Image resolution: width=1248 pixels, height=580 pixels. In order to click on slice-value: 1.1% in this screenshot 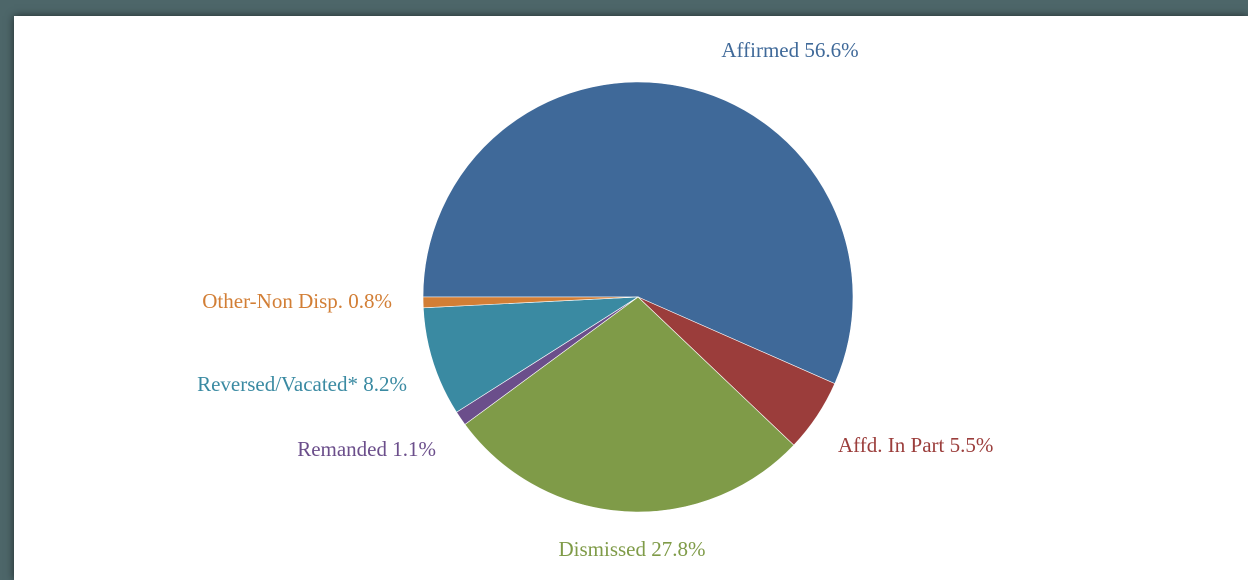, I will do `click(414, 449)`.